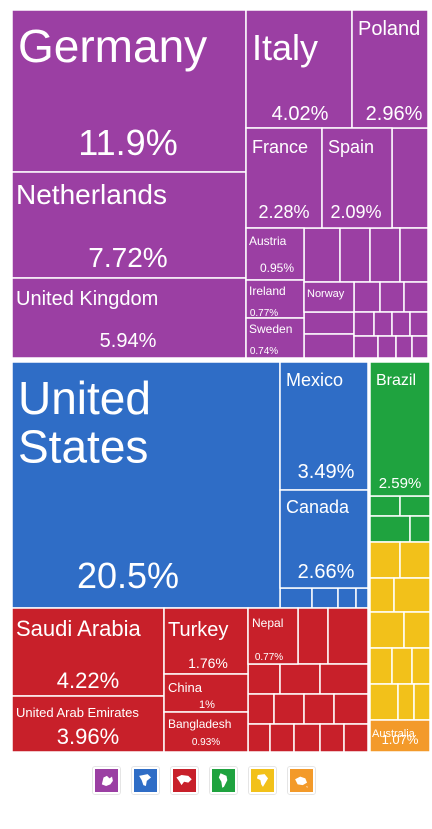 The image size is (432, 829). I want to click on africa-icon, so click(262, 780).